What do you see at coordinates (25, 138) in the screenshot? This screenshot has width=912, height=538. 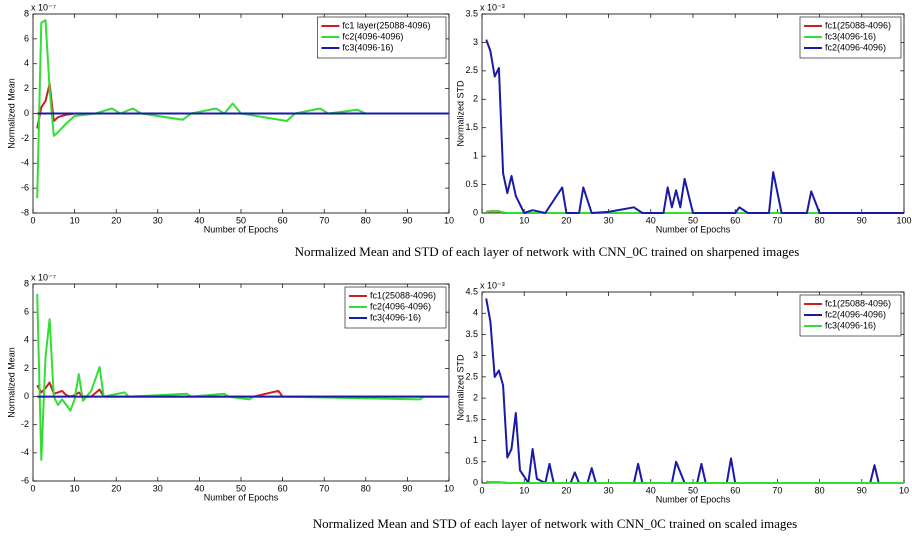 I see `y-tick-label: -2` at bounding box center [25, 138].